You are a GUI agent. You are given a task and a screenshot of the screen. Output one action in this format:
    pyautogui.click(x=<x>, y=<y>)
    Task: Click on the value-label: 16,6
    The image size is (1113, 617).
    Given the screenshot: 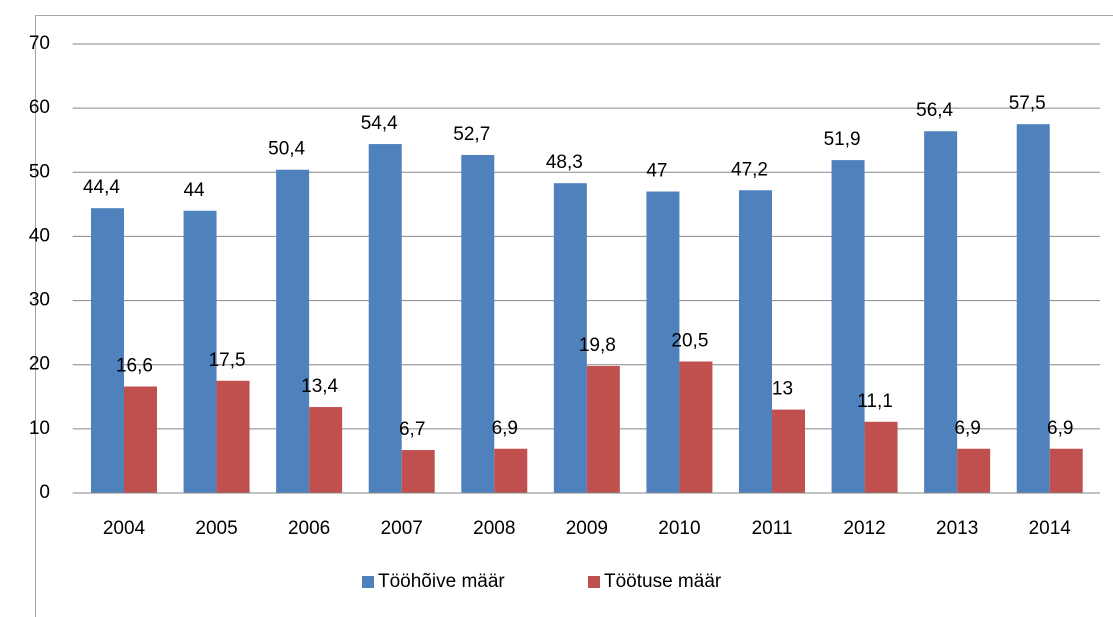 What is the action you would take?
    pyautogui.click(x=134, y=366)
    